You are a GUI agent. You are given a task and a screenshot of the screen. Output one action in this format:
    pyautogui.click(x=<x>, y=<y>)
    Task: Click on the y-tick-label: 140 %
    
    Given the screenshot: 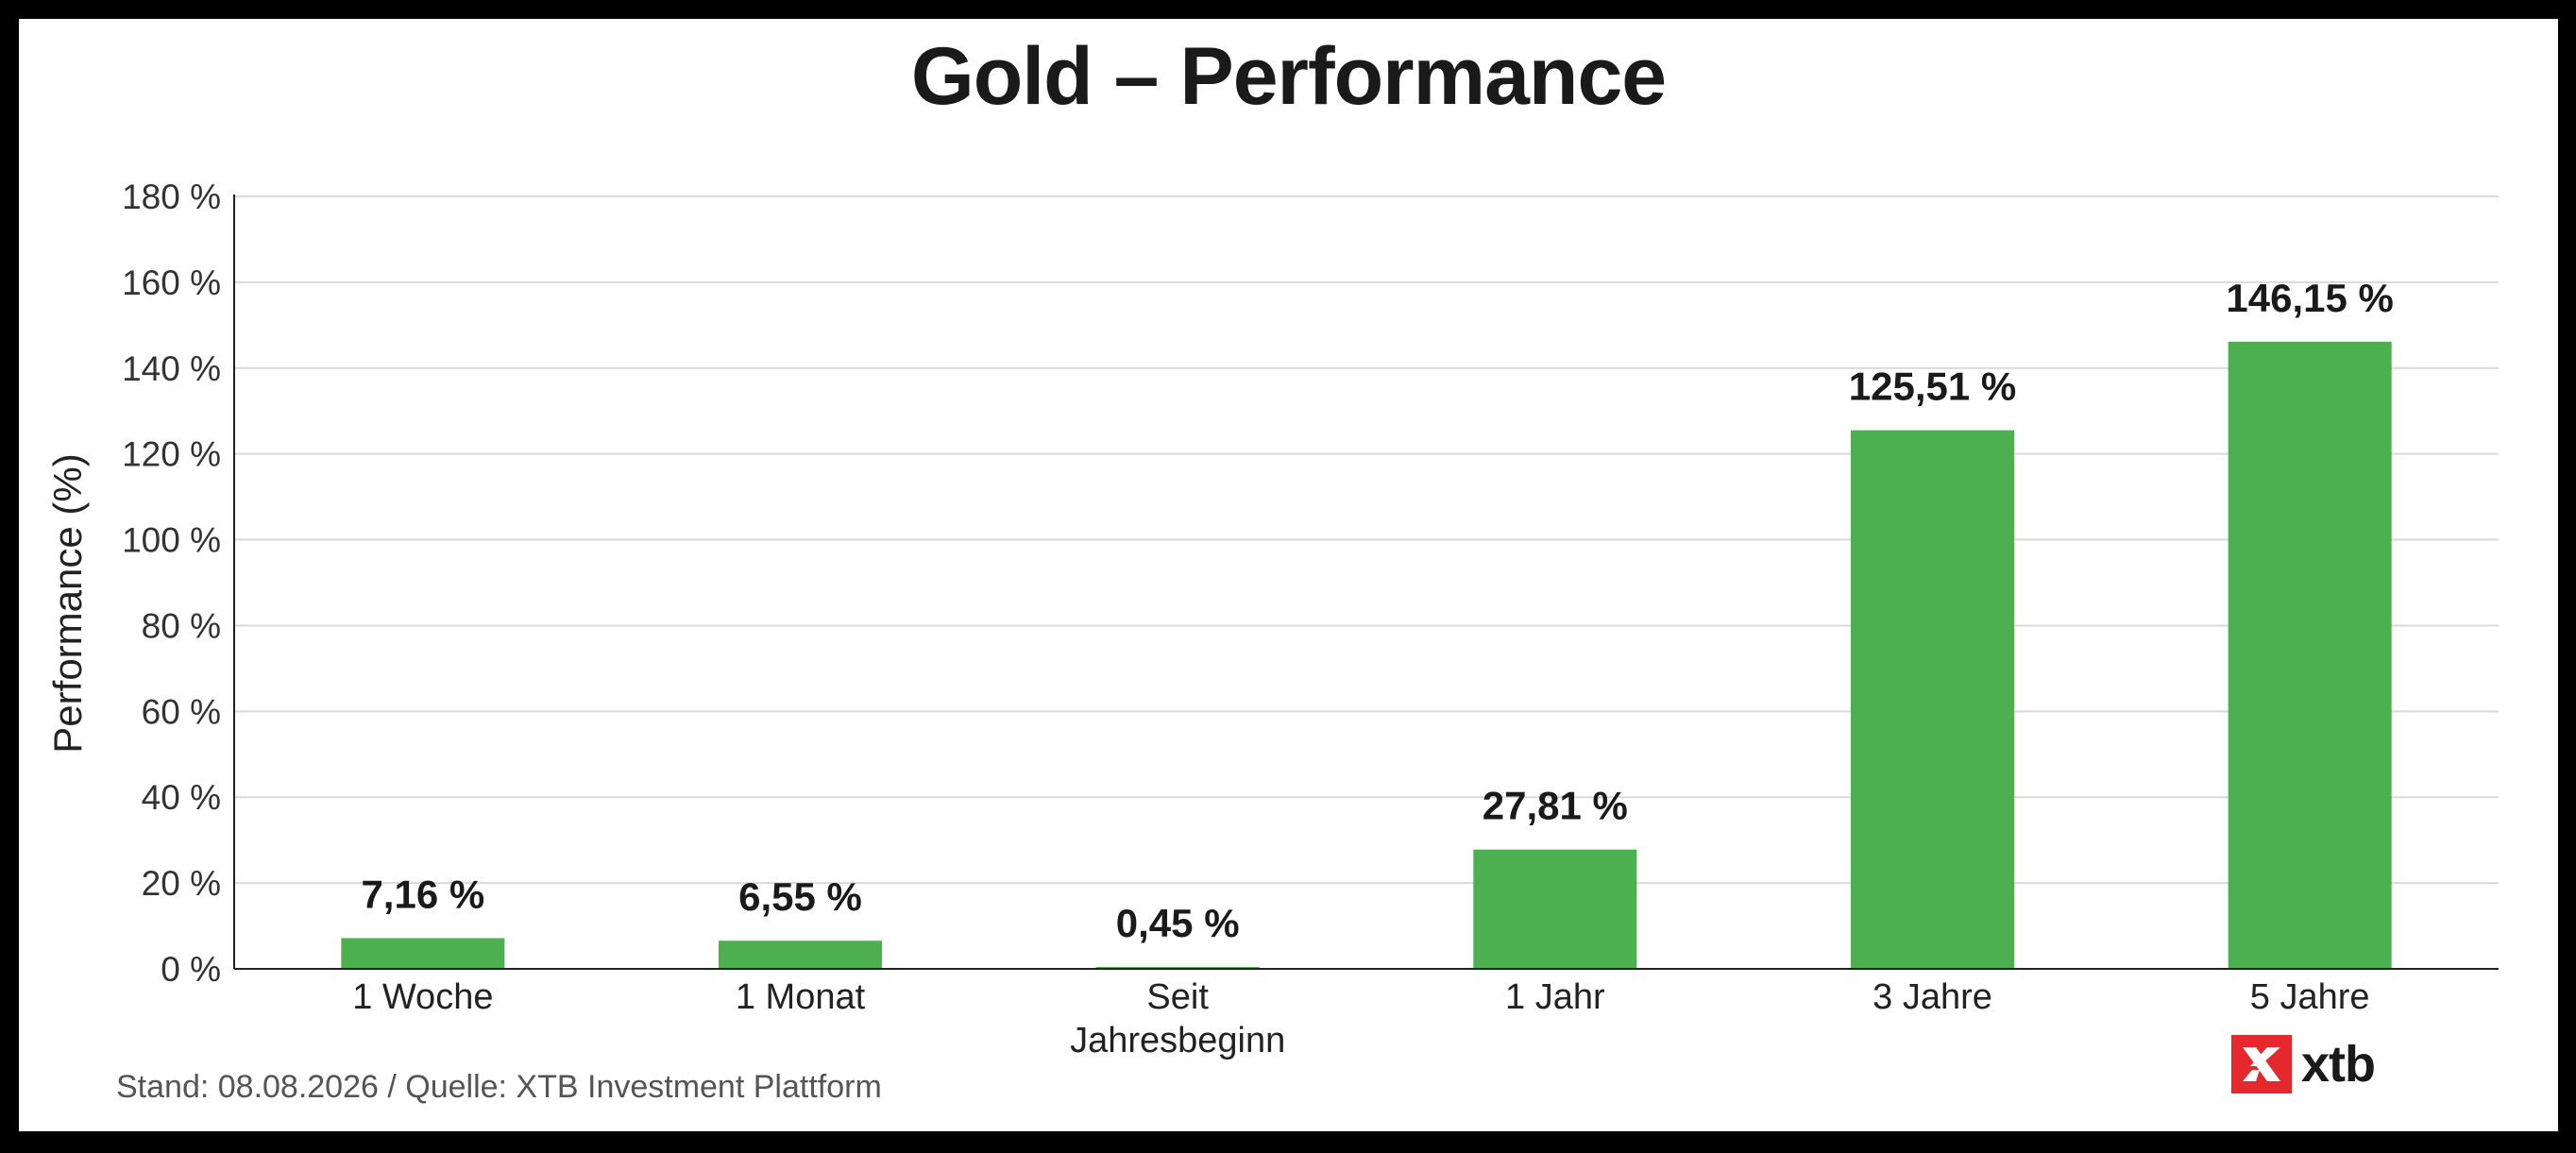 What is the action you would take?
    pyautogui.click(x=171, y=368)
    